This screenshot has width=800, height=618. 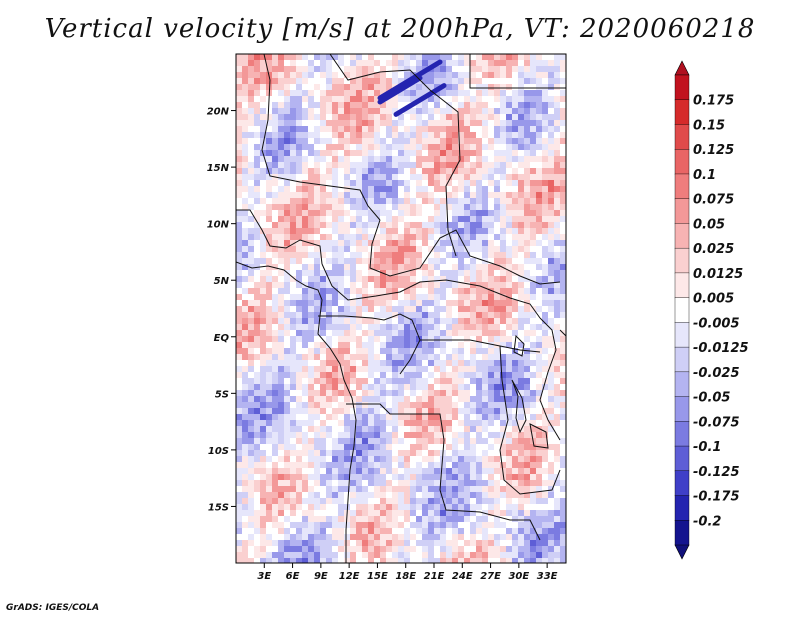 What do you see at coordinates (711, 398) in the screenshot?
I see `colorbar-label: -0.05` at bounding box center [711, 398].